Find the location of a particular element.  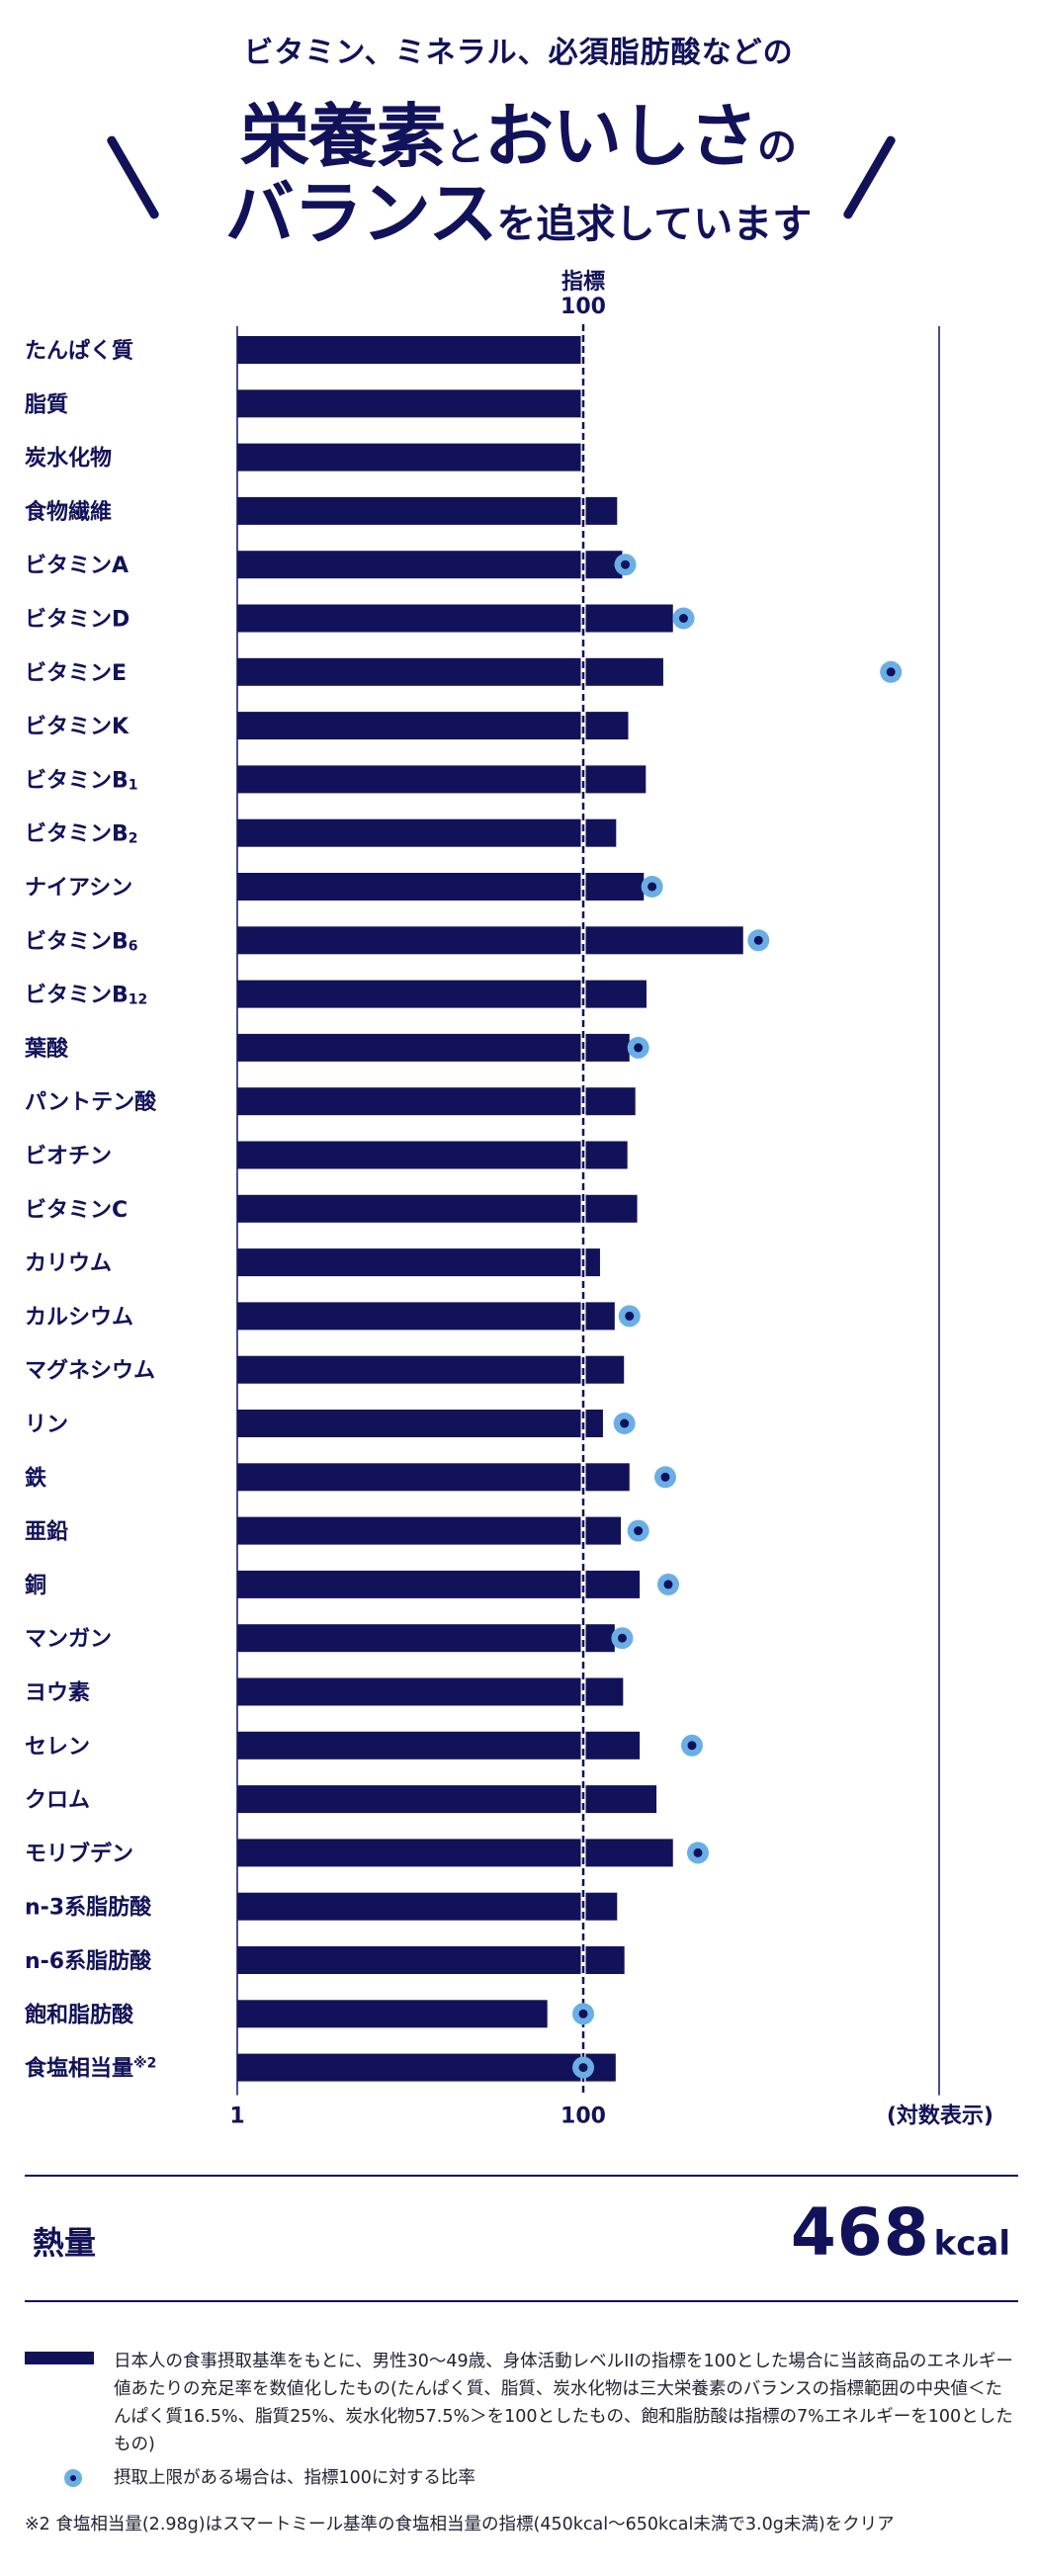

nutrient-label: セレン is located at coordinates (57, 1747).